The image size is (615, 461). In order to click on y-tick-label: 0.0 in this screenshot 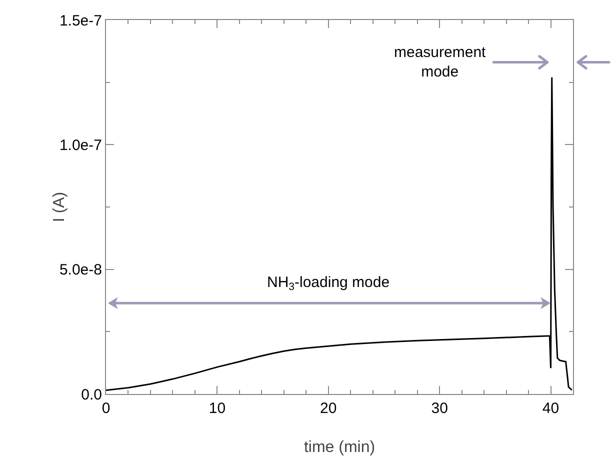, I will do `click(91, 395)`.